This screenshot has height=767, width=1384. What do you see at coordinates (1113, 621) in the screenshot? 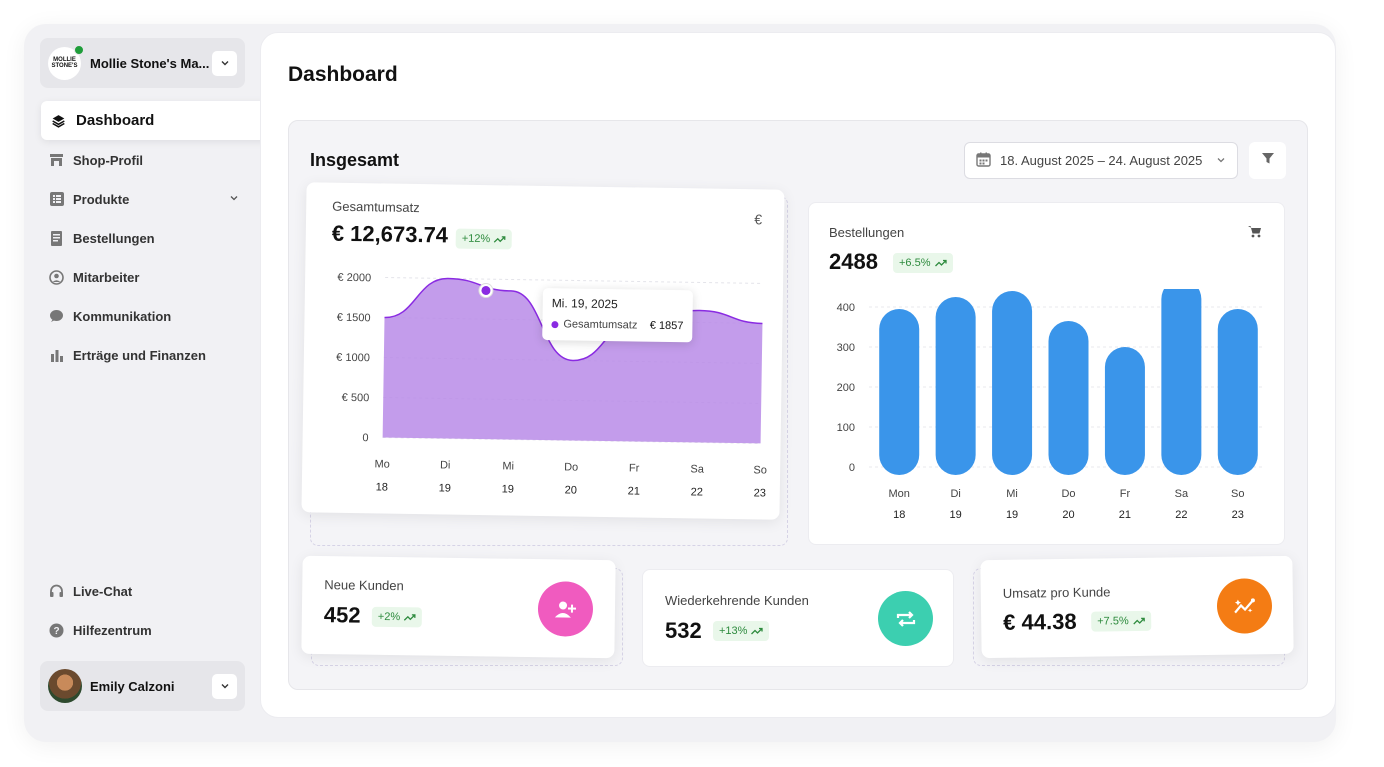
I see `badge-text: +7.5%` at bounding box center [1113, 621].